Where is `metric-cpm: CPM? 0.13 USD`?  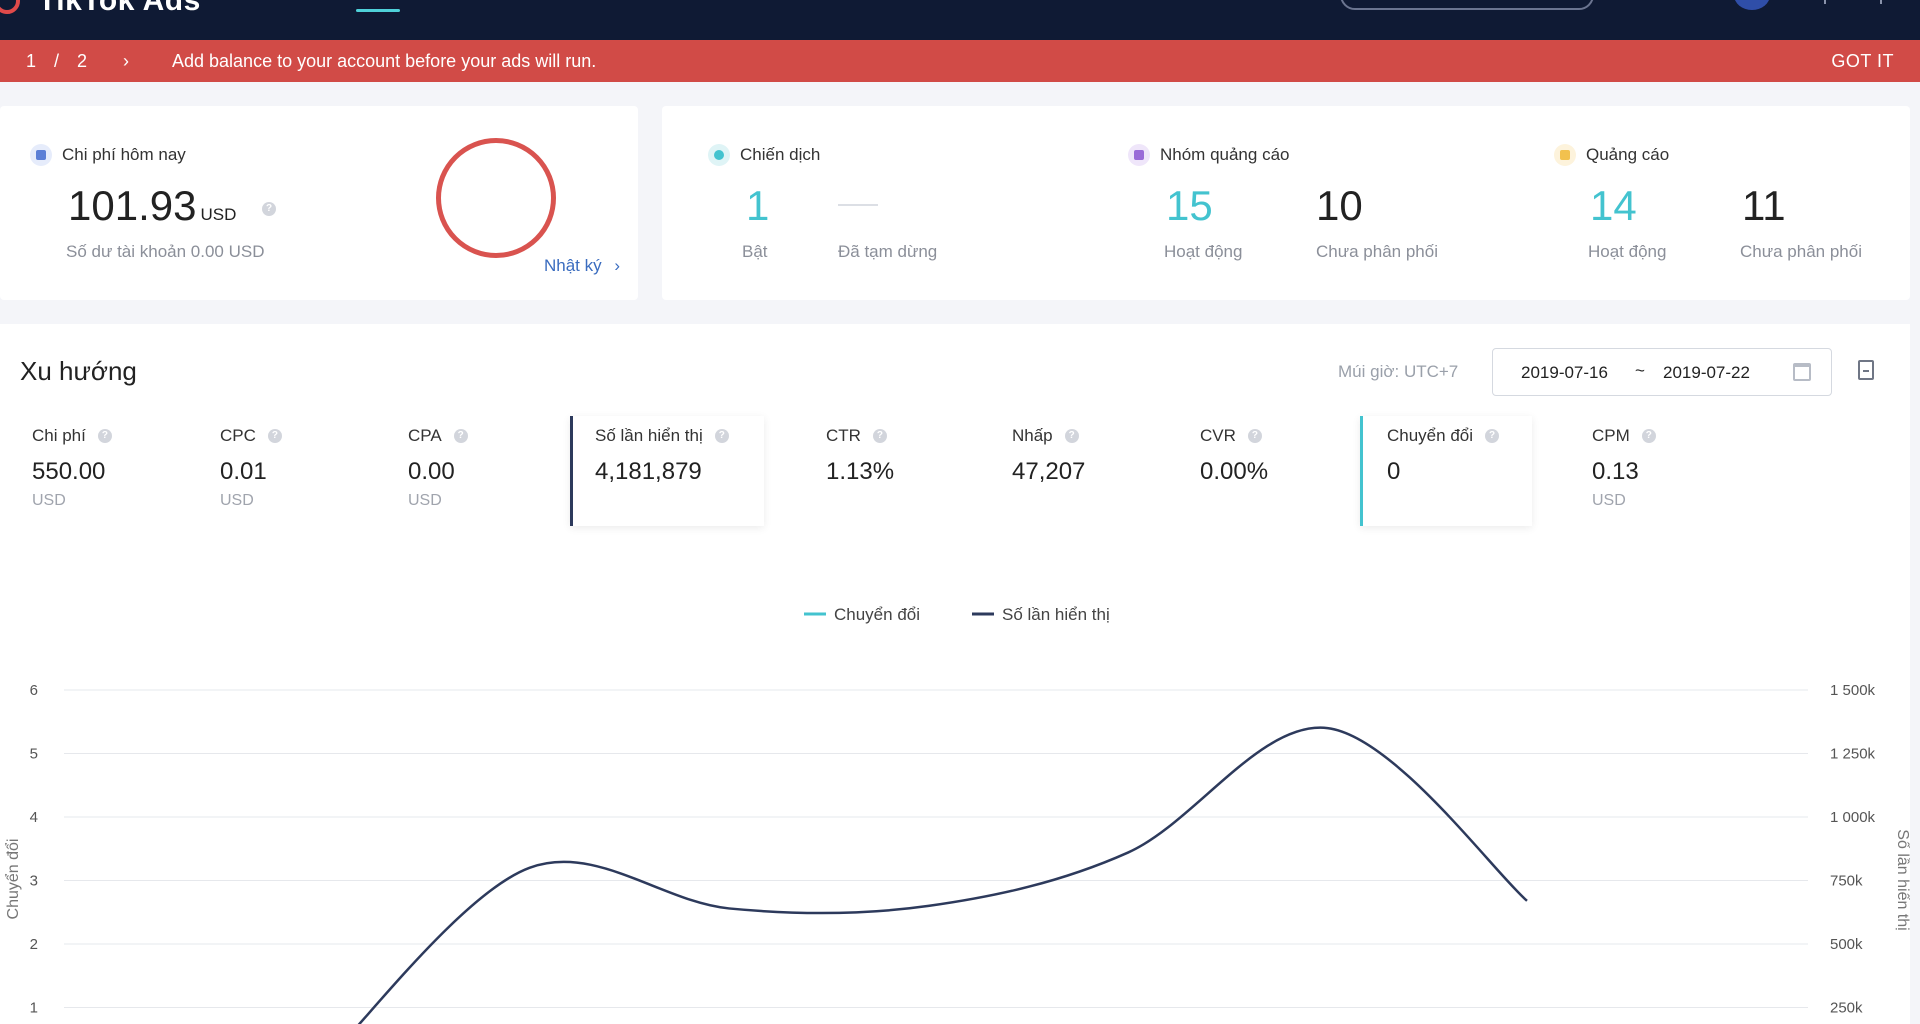 metric-cpm: CPM? 0.13 USD is located at coordinates (1665, 471).